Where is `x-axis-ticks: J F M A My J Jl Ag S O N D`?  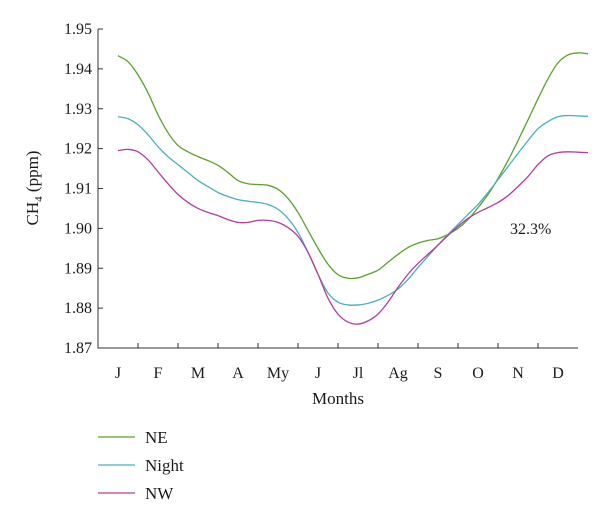
x-axis-ticks: J F M A My J Jl Ag S O N D is located at coordinates (339, 362).